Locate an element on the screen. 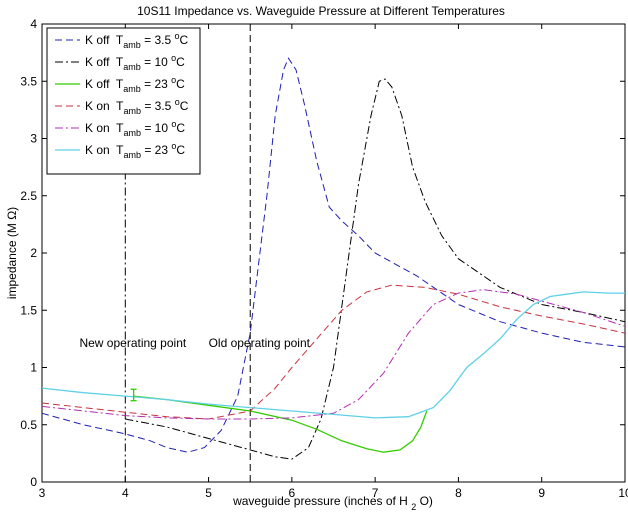 Image resolution: width=628 pixels, height=520 pixels. y-tick-label: 2.5 is located at coordinates (28, 196).